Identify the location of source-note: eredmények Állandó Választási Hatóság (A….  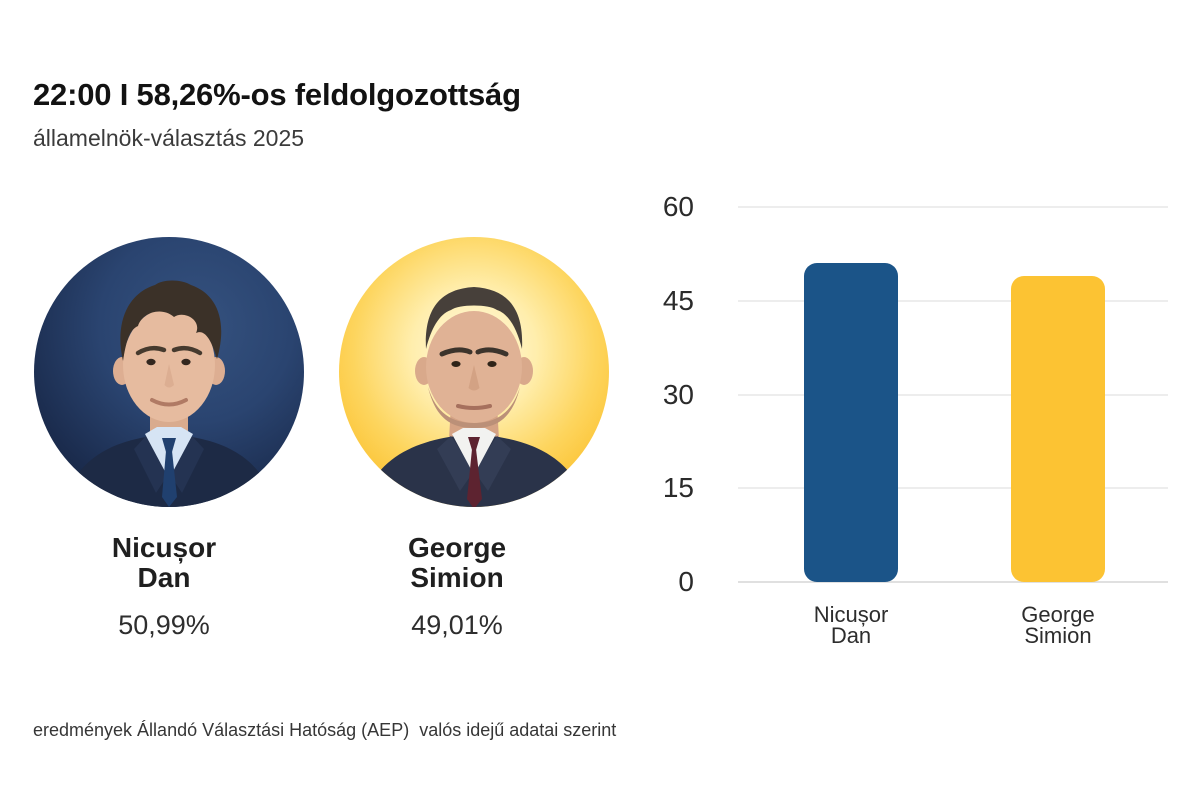
(325, 730).